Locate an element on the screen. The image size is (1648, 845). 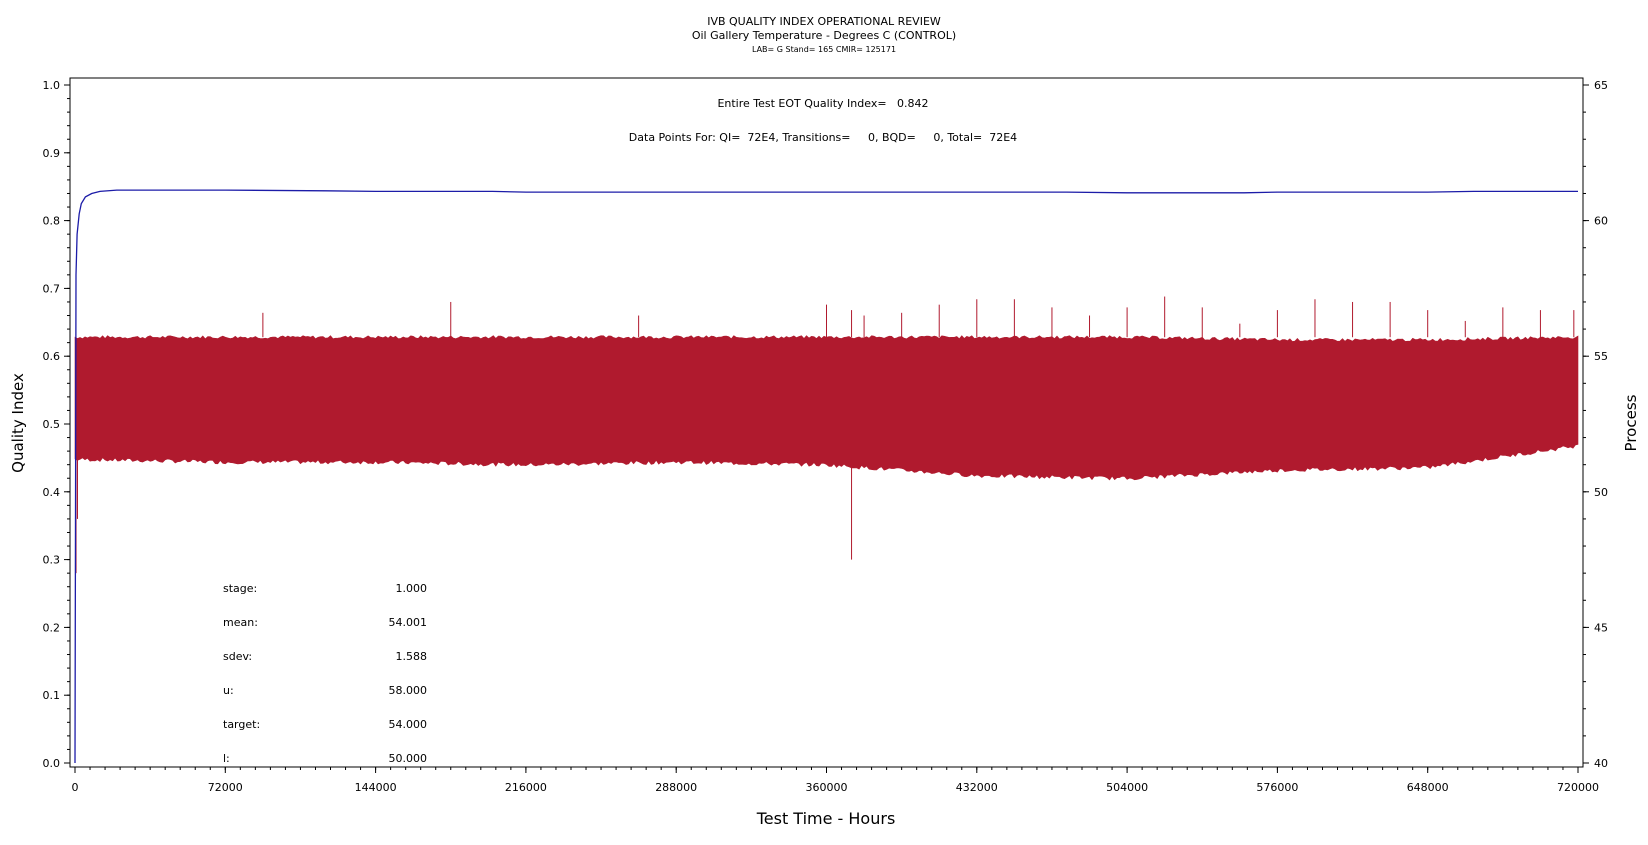
x-axis-label: Test Time - Hours is located at coordinates (826, 818).